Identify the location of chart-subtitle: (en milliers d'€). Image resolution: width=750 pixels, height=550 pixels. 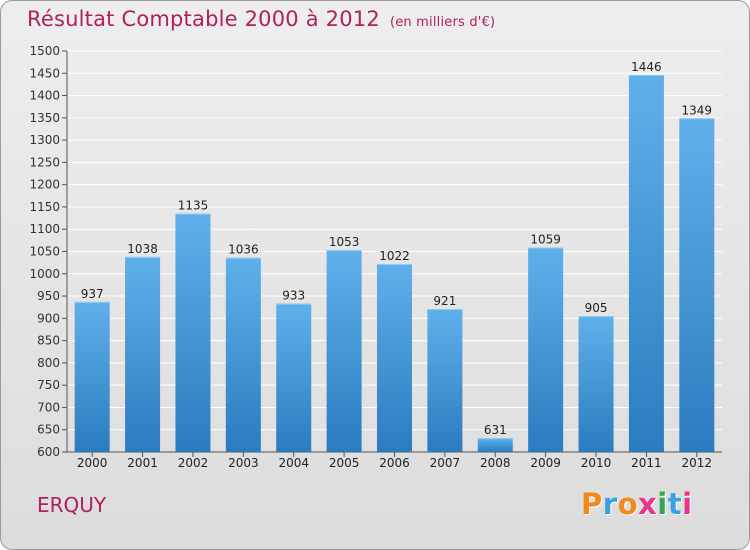
(442, 22).